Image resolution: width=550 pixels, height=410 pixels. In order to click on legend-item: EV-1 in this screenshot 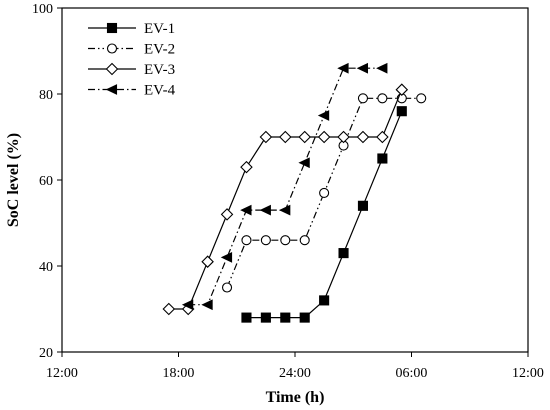, I will do `click(131, 29)`.